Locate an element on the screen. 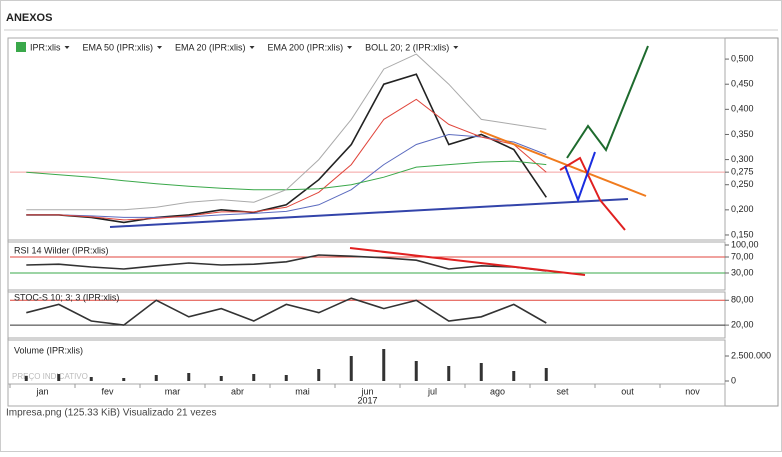 The width and height of the screenshot is (782, 457). y-tick-label: 0,300 is located at coordinates (742, 159).